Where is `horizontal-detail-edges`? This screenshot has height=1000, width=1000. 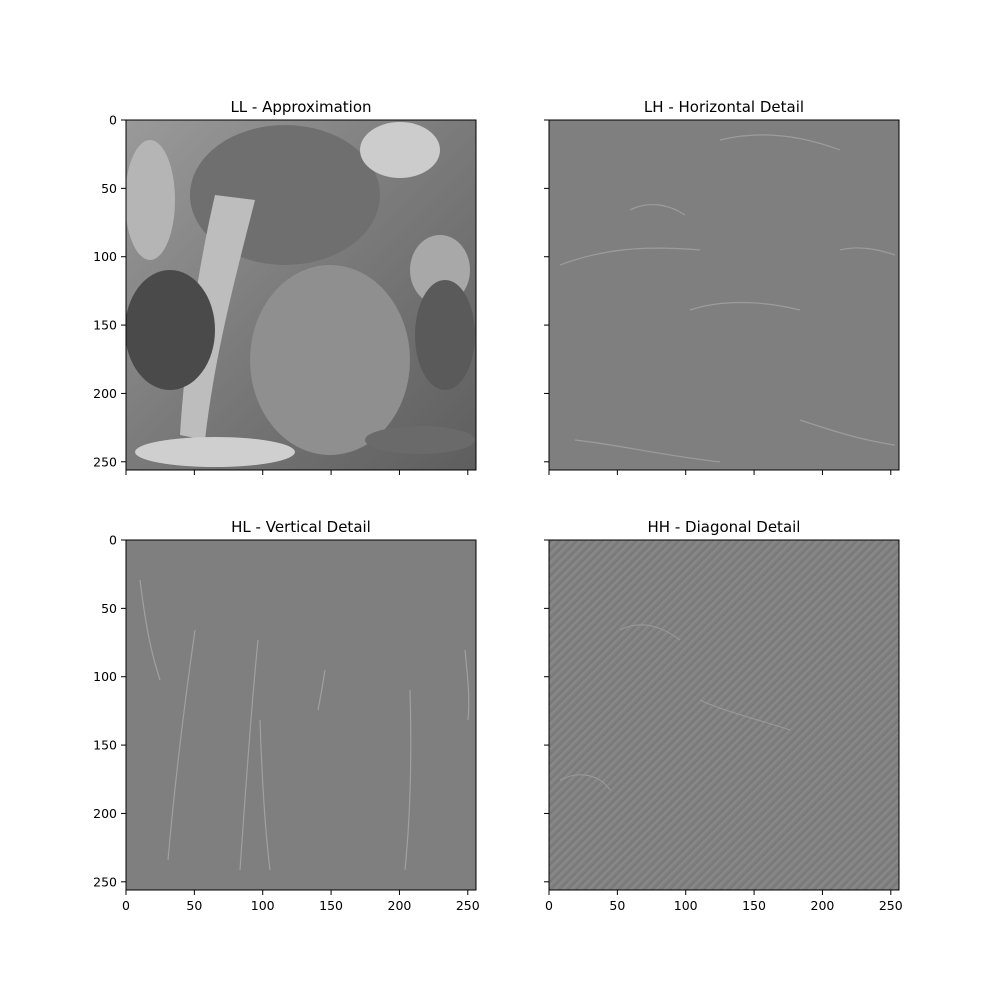 horizontal-detail-edges is located at coordinates (727, 298).